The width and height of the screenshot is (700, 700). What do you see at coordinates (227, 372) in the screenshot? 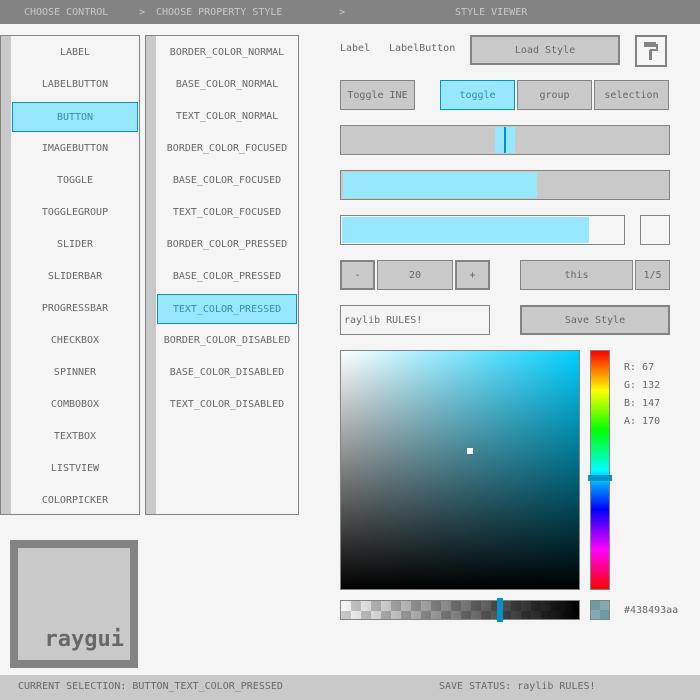
I see `list-item: BASE_COLOR_DISABLED` at bounding box center [227, 372].